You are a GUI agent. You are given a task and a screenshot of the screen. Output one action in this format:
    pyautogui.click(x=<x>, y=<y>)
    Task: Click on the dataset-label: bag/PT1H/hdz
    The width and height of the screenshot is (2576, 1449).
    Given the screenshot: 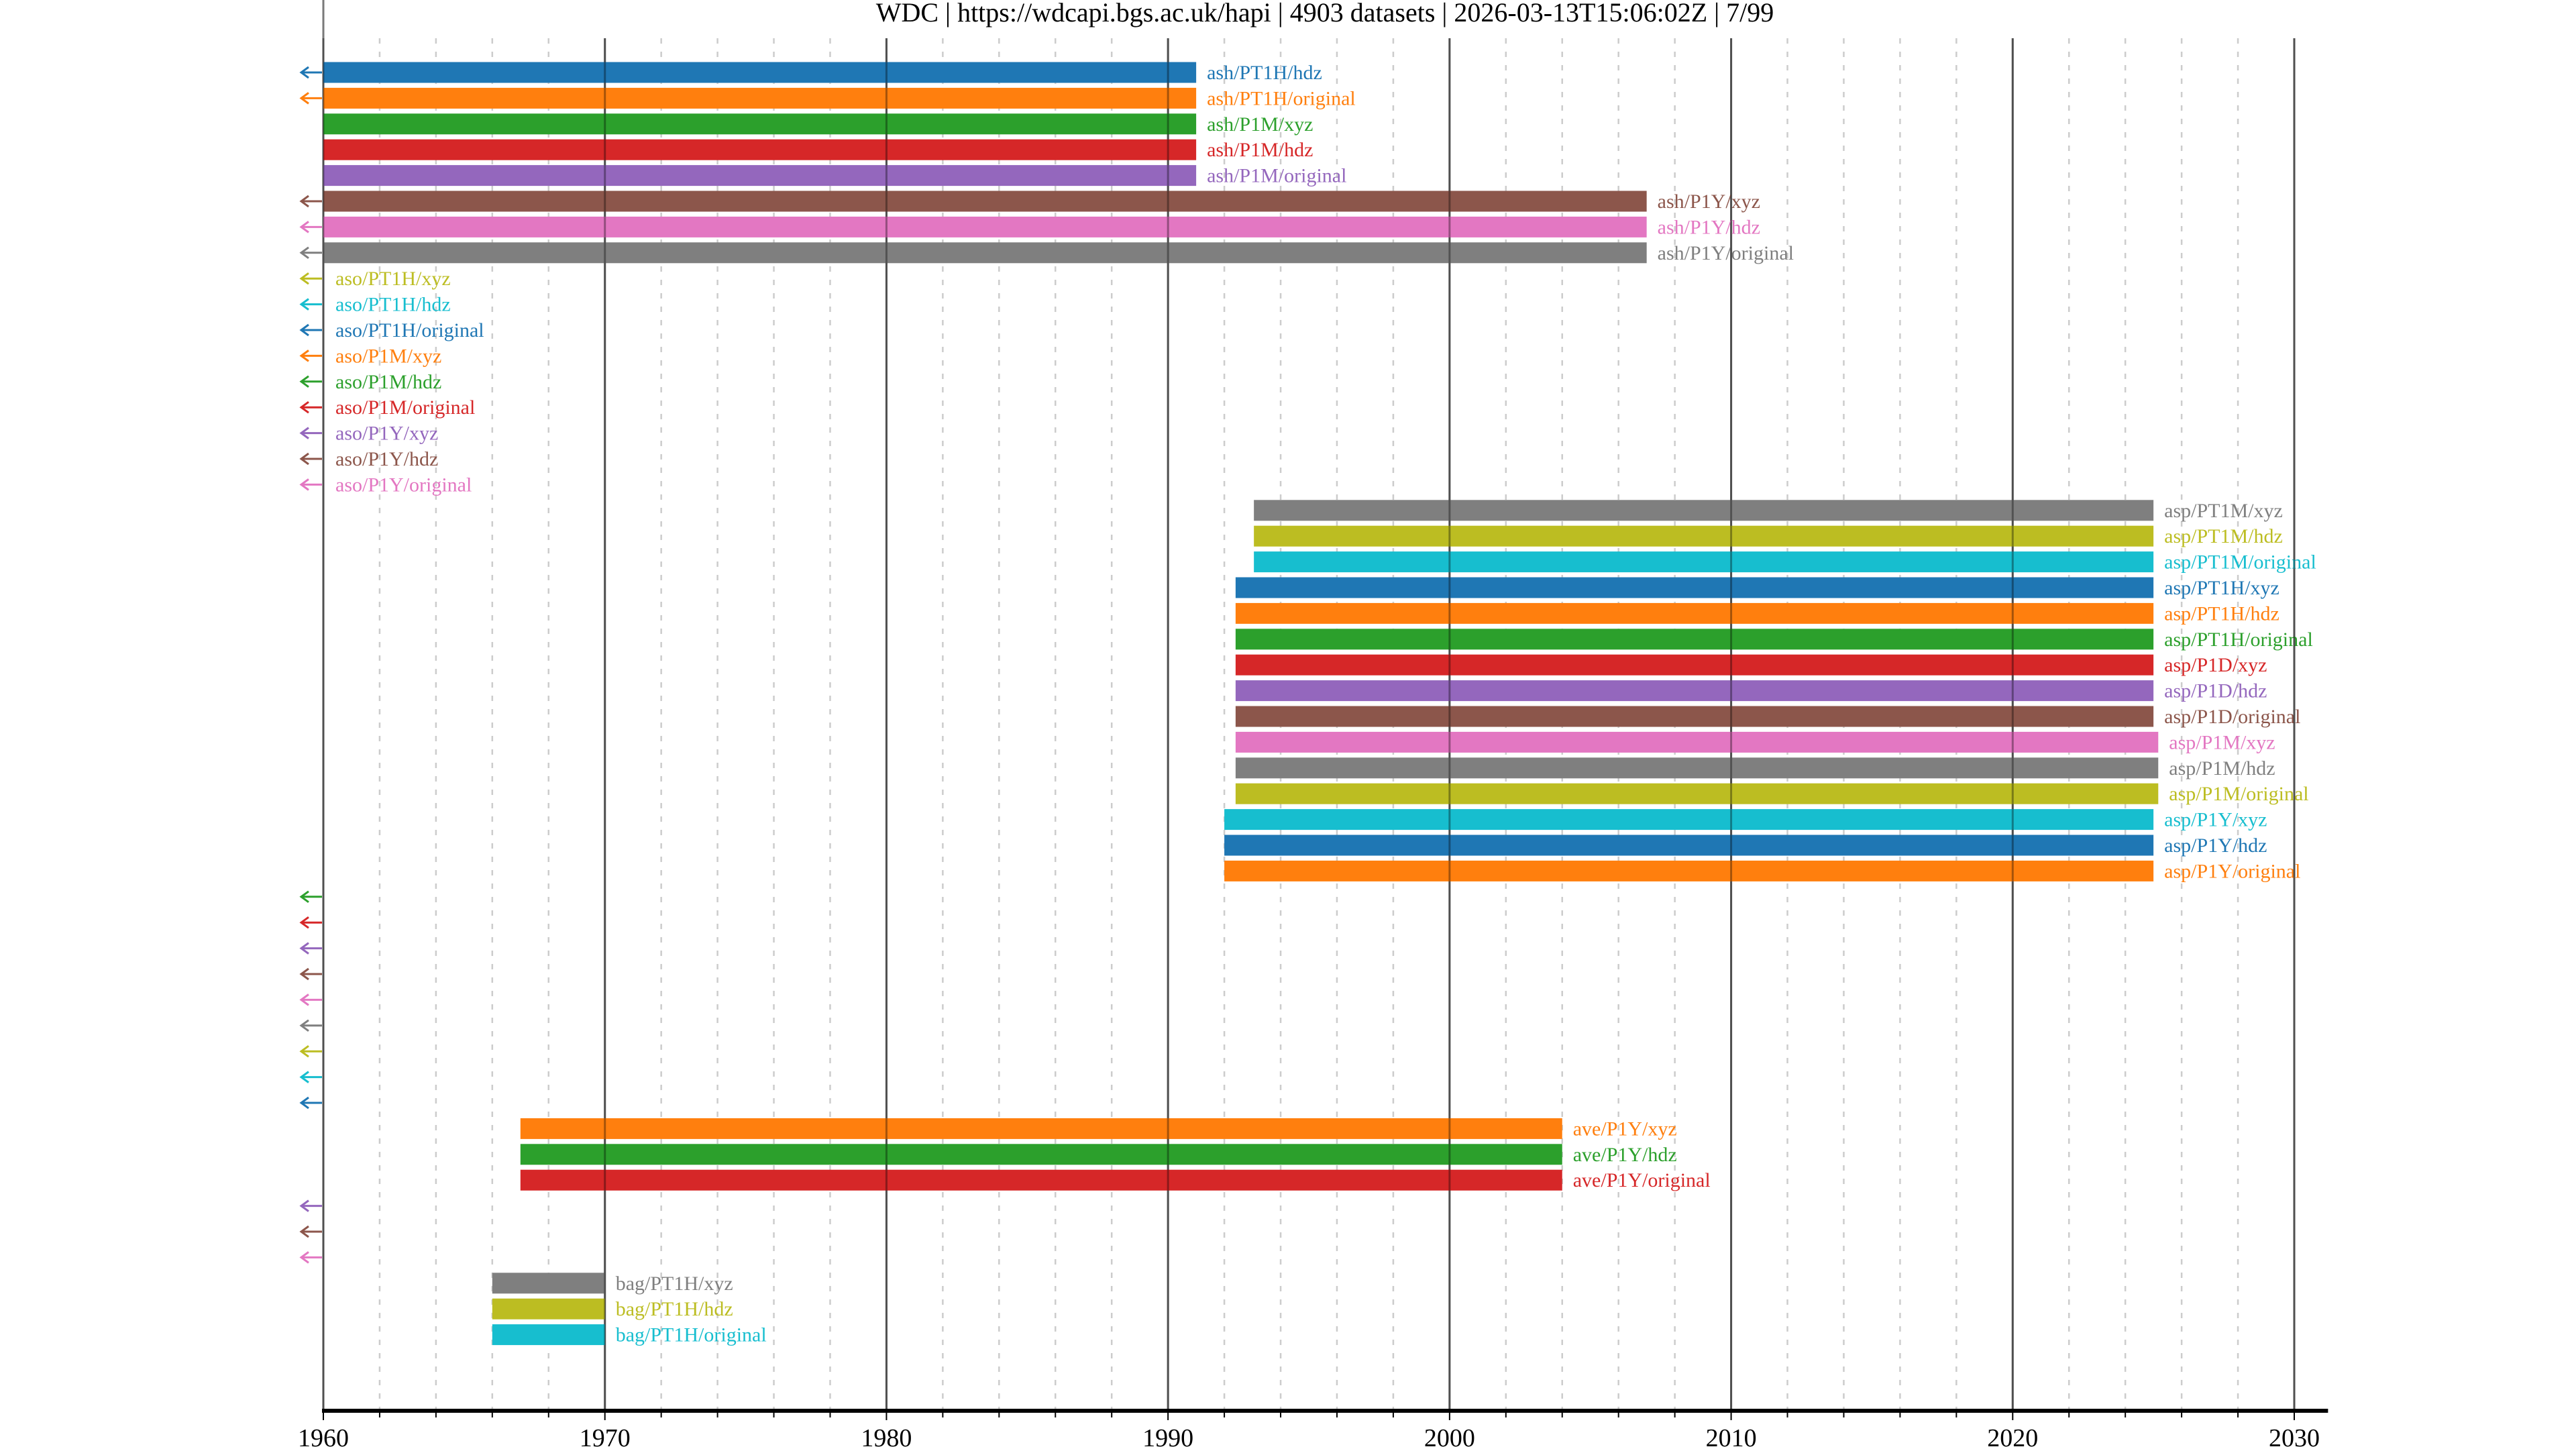 What is the action you would take?
    pyautogui.click(x=674, y=1309)
    